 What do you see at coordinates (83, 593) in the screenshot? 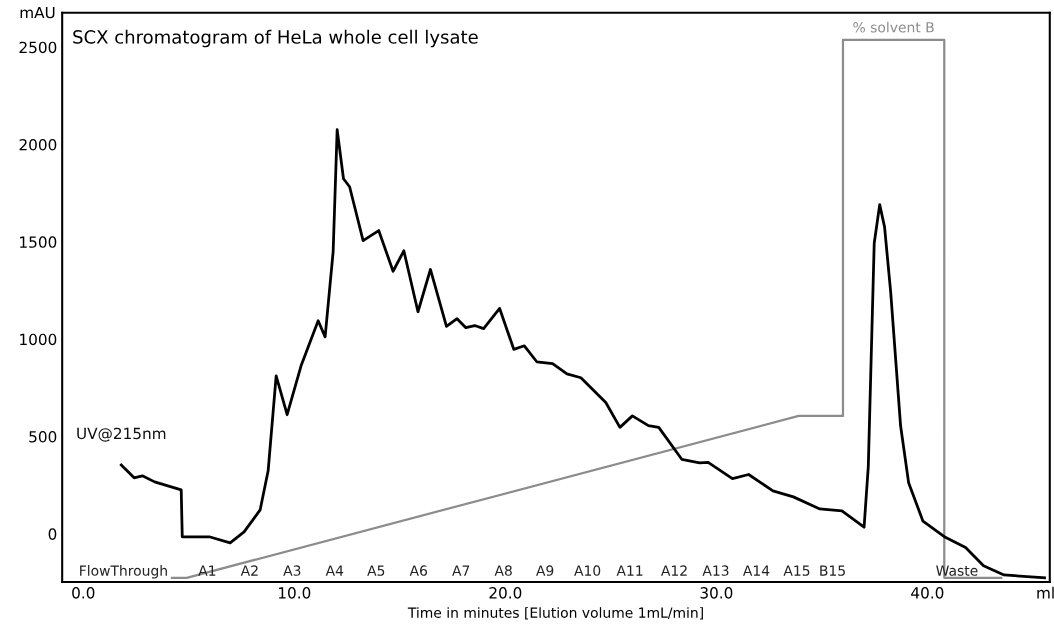
I see `x-tick-label: 0.0` at bounding box center [83, 593].